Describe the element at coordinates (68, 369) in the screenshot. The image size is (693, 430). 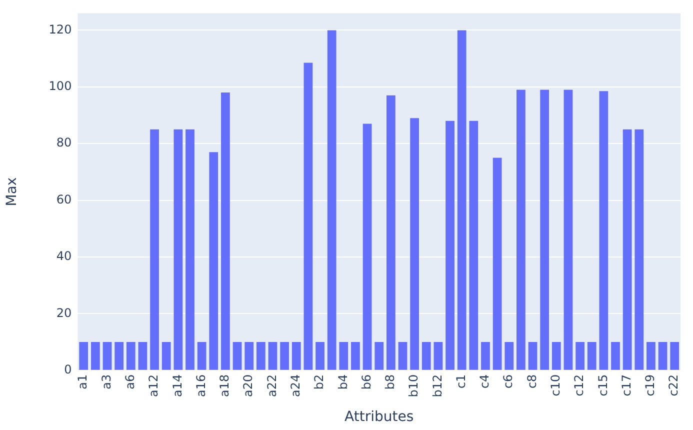
I see `y-tick-label: 0` at that location.